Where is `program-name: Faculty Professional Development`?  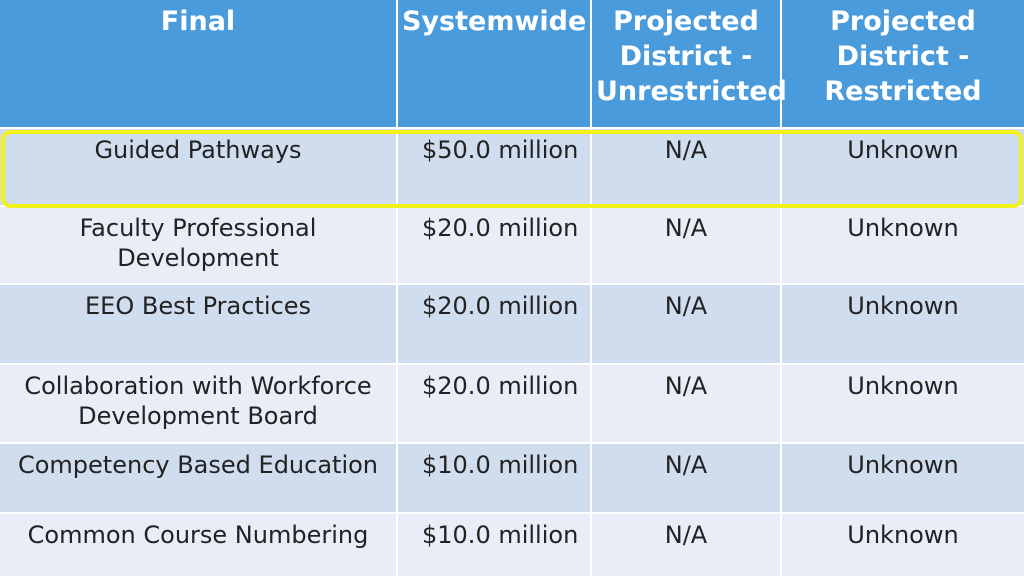
program-name: Faculty Professional Development is located at coordinates (198, 244).